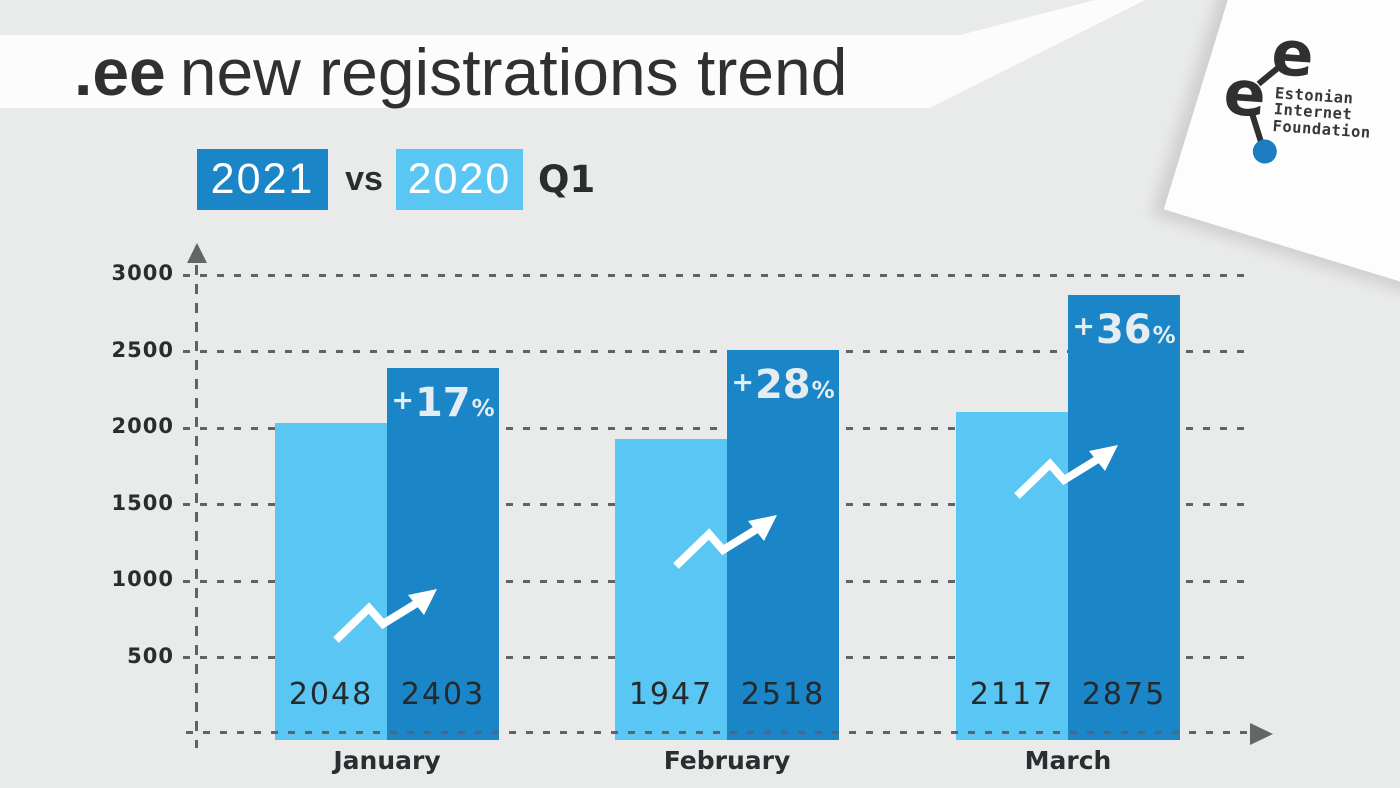  Describe the element at coordinates (1321, 129) in the screenshot. I see `logo-org-line-3: Foundation` at that location.